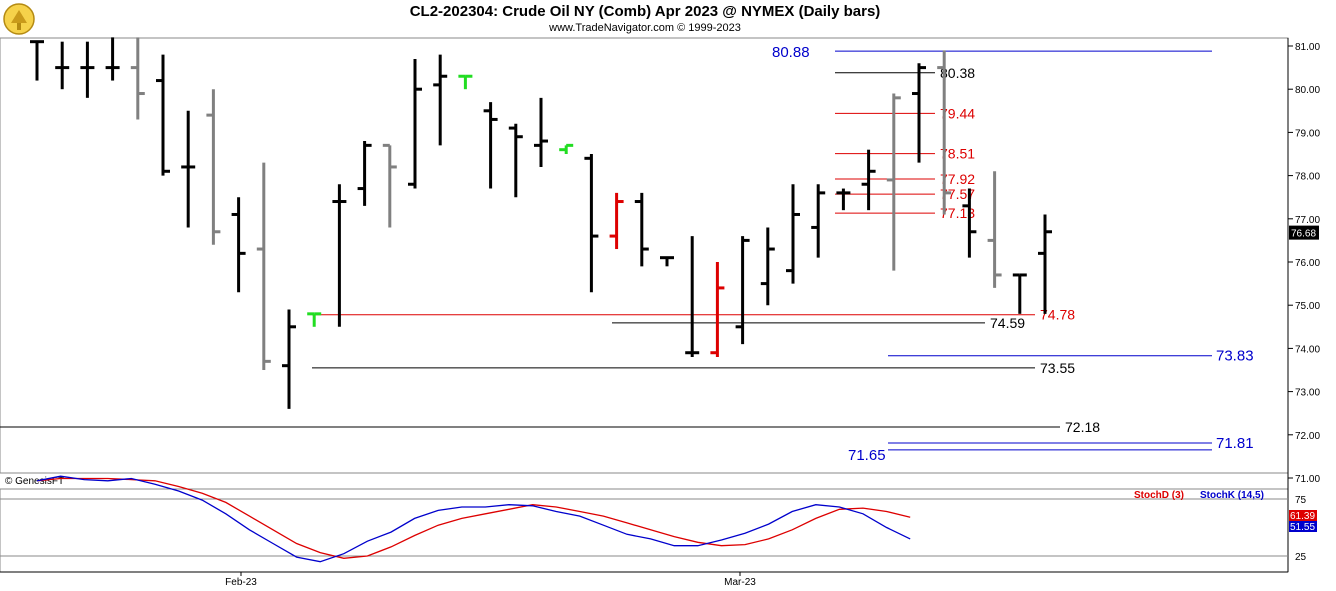 The width and height of the screenshot is (1336, 591). What do you see at coordinates (957, 213) in the screenshot?
I see `level-label: 77.13` at bounding box center [957, 213].